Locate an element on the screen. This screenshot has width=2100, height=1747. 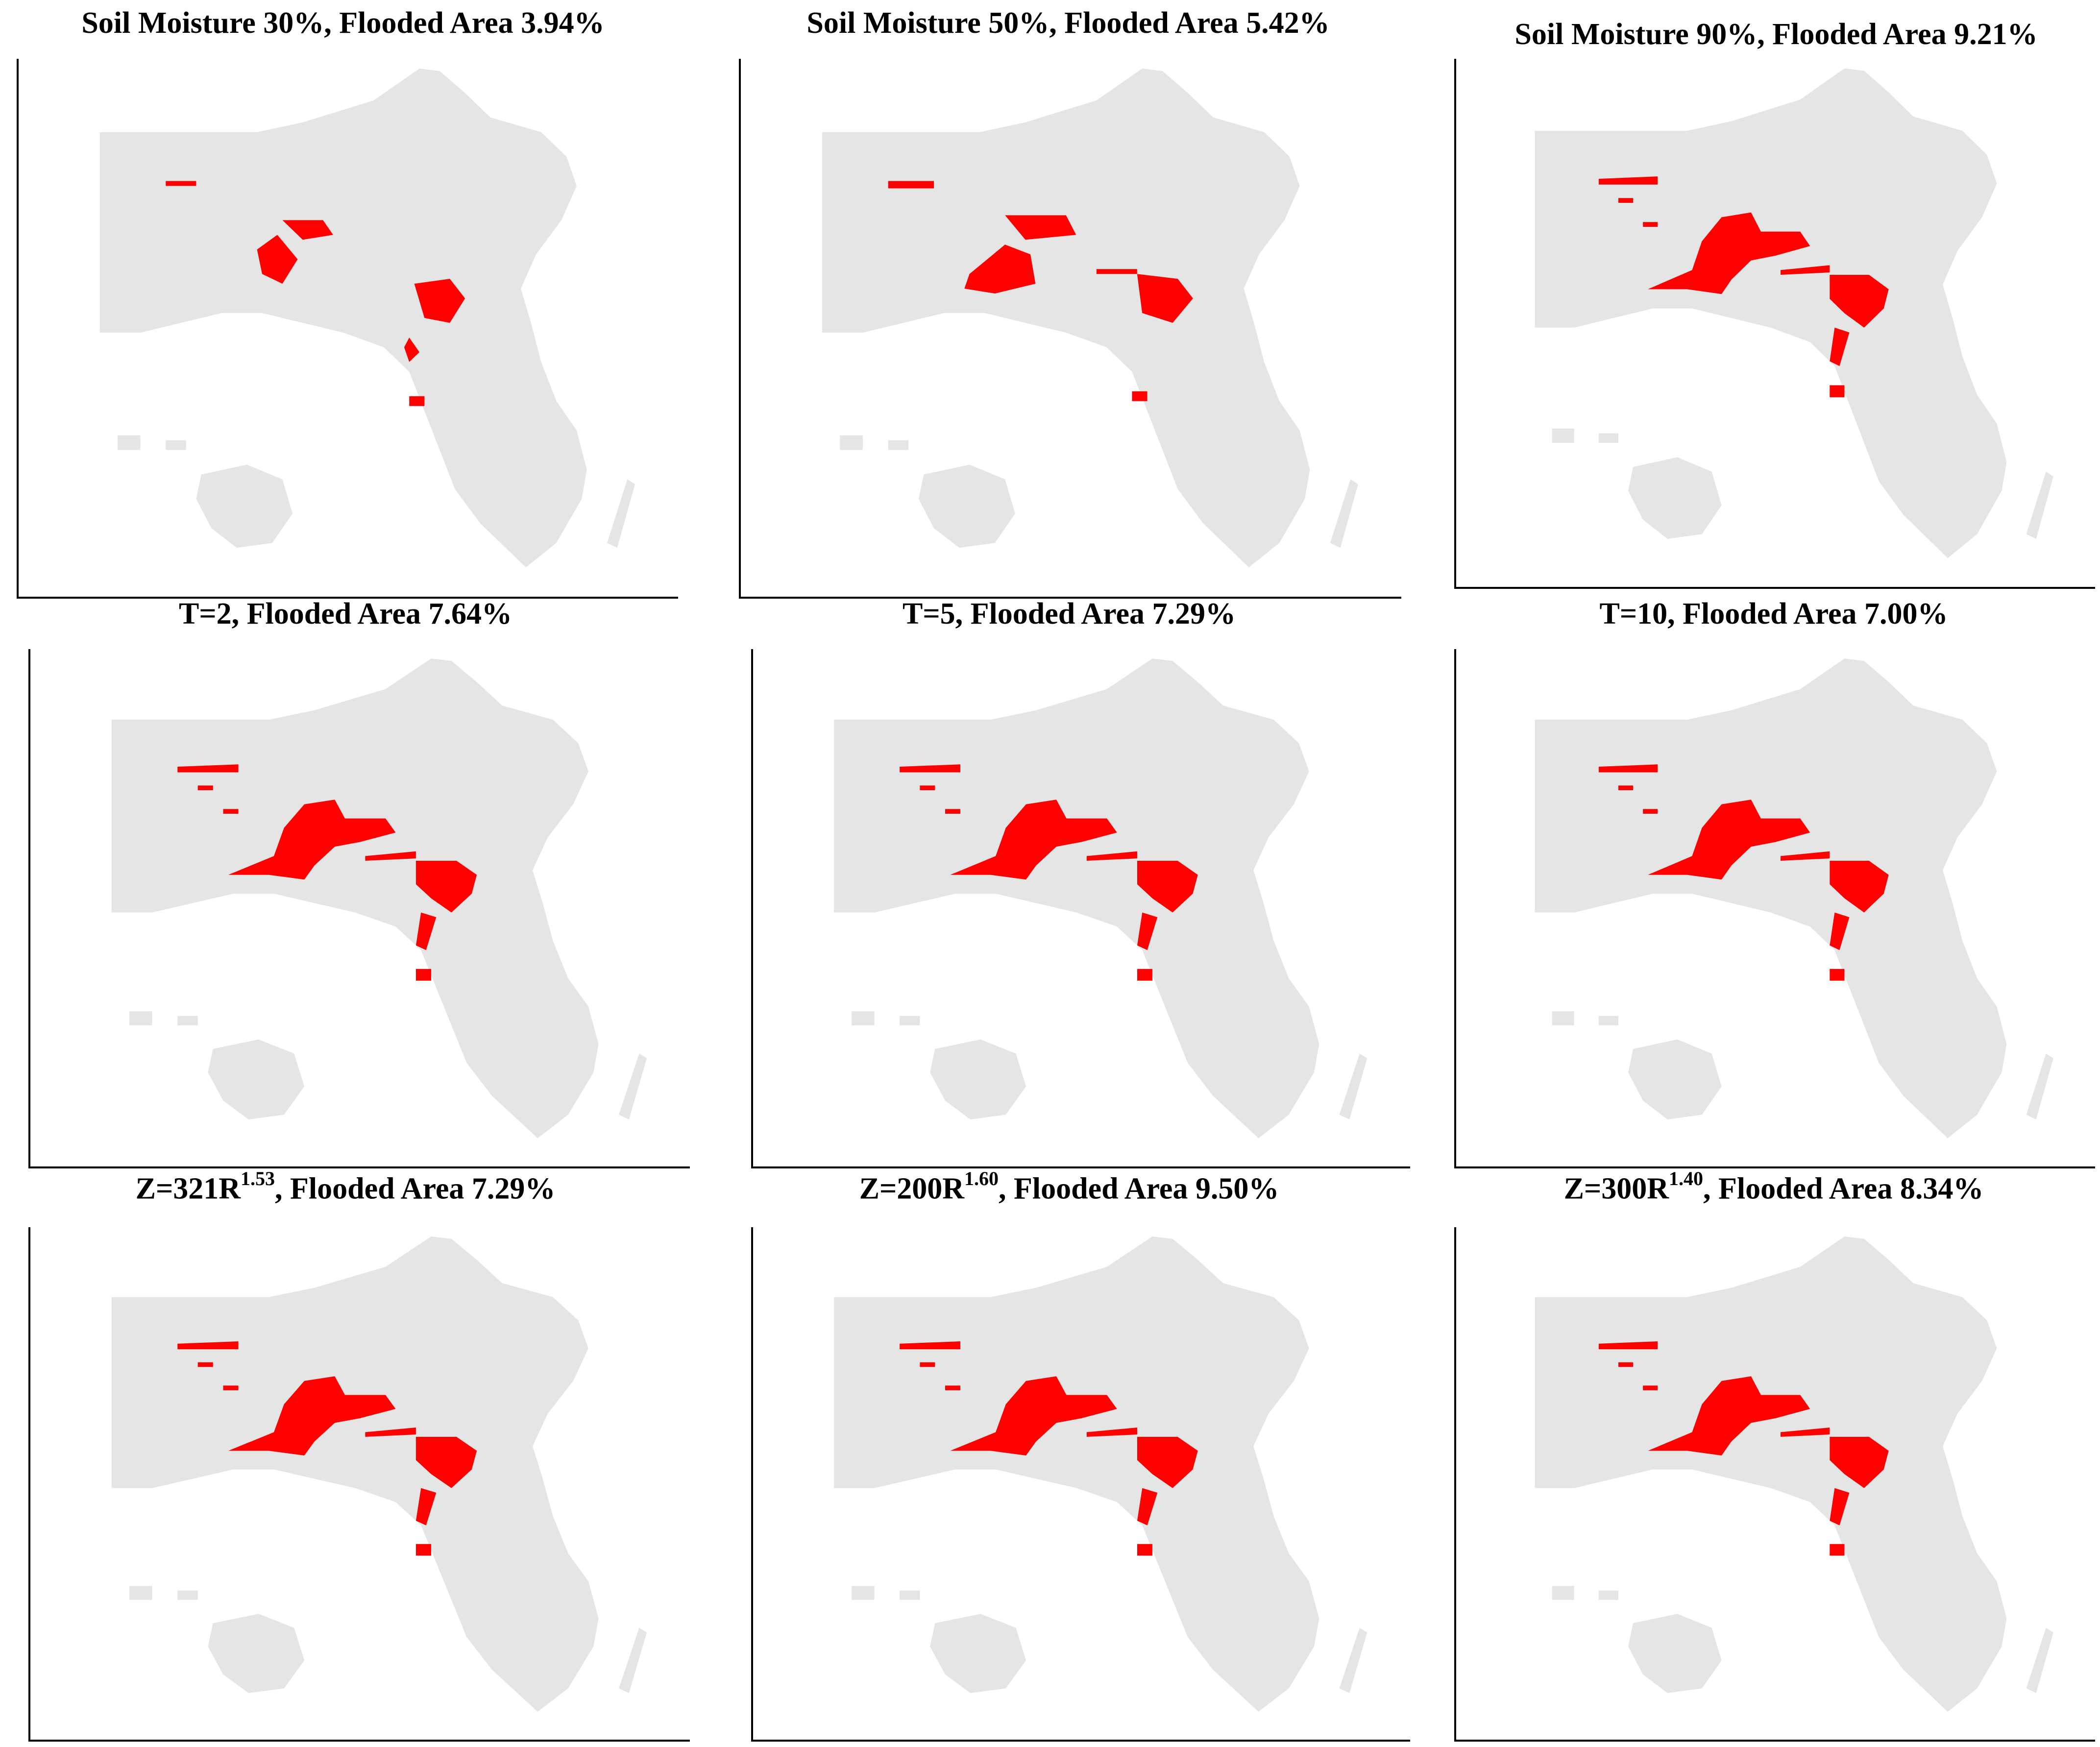
panel-title: Soil Moisture 50%, Flooded Area 5.42% is located at coordinates (1068, 23).